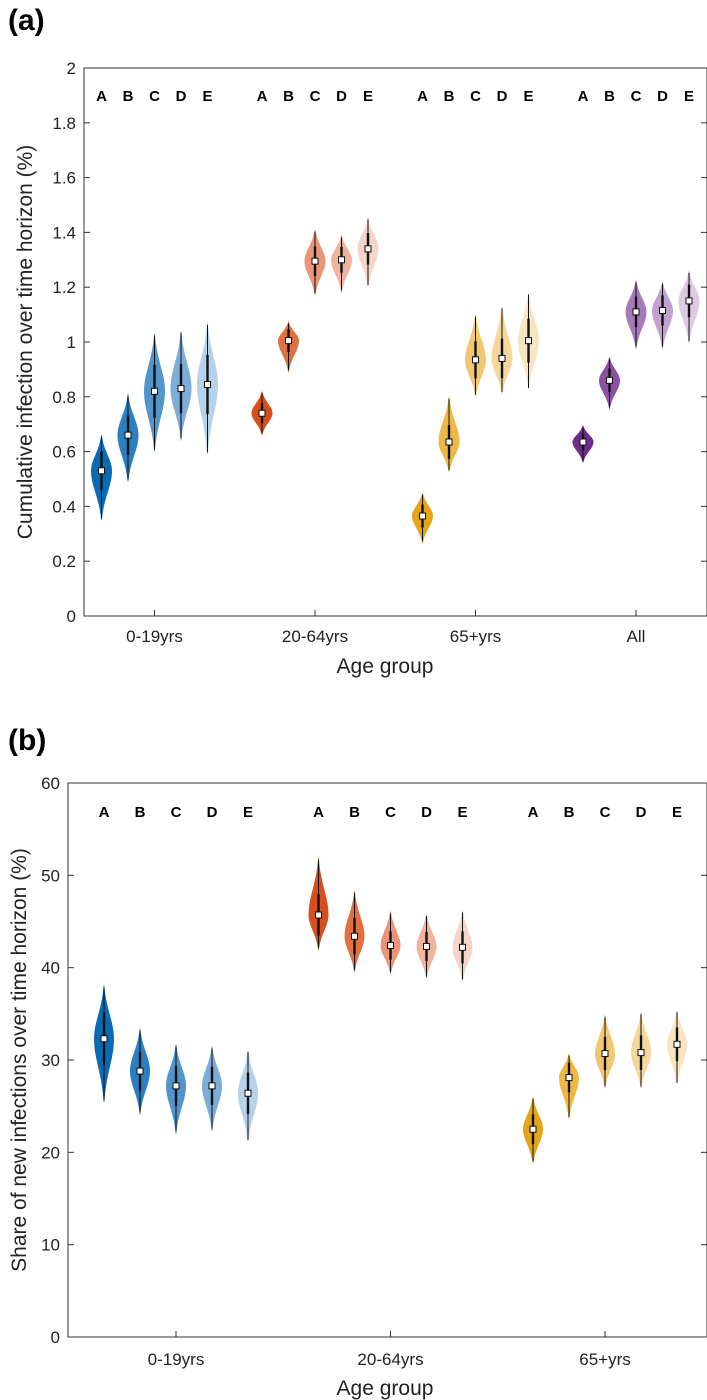 The height and width of the screenshot is (1400, 707). Describe the element at coordinates (64, 397) in the screenshot. I see `panel-a-y-tick-label: 0.8` at that location.